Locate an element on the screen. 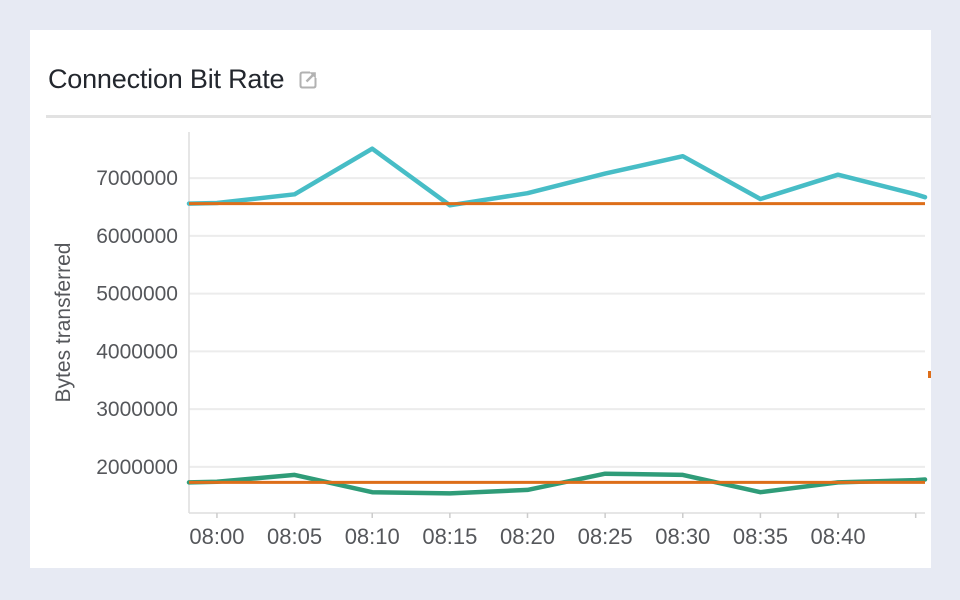 This screenshot has height=600, width=960. header-divider is located at coordinates (488, 116).